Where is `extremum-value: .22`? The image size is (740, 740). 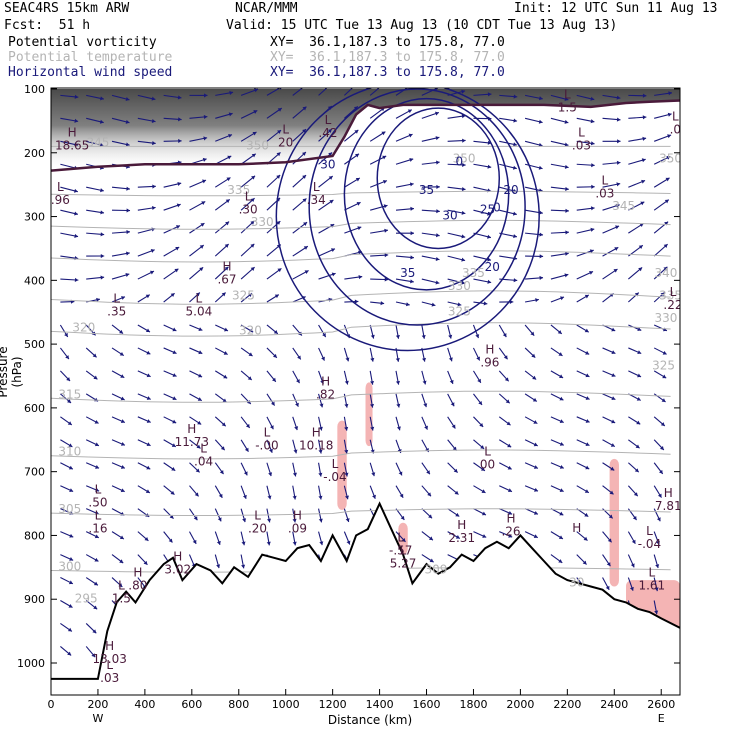
extremum-value: .22 is located at coordinates (672, 305).